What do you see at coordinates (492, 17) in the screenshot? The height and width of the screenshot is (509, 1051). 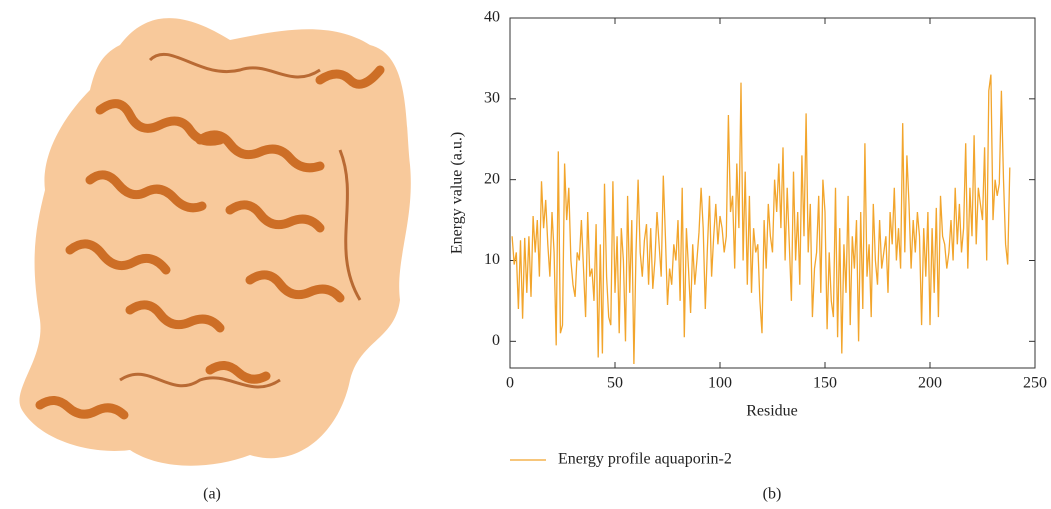 I see `y-tick-label: 40` at bounding box center [492, 17].